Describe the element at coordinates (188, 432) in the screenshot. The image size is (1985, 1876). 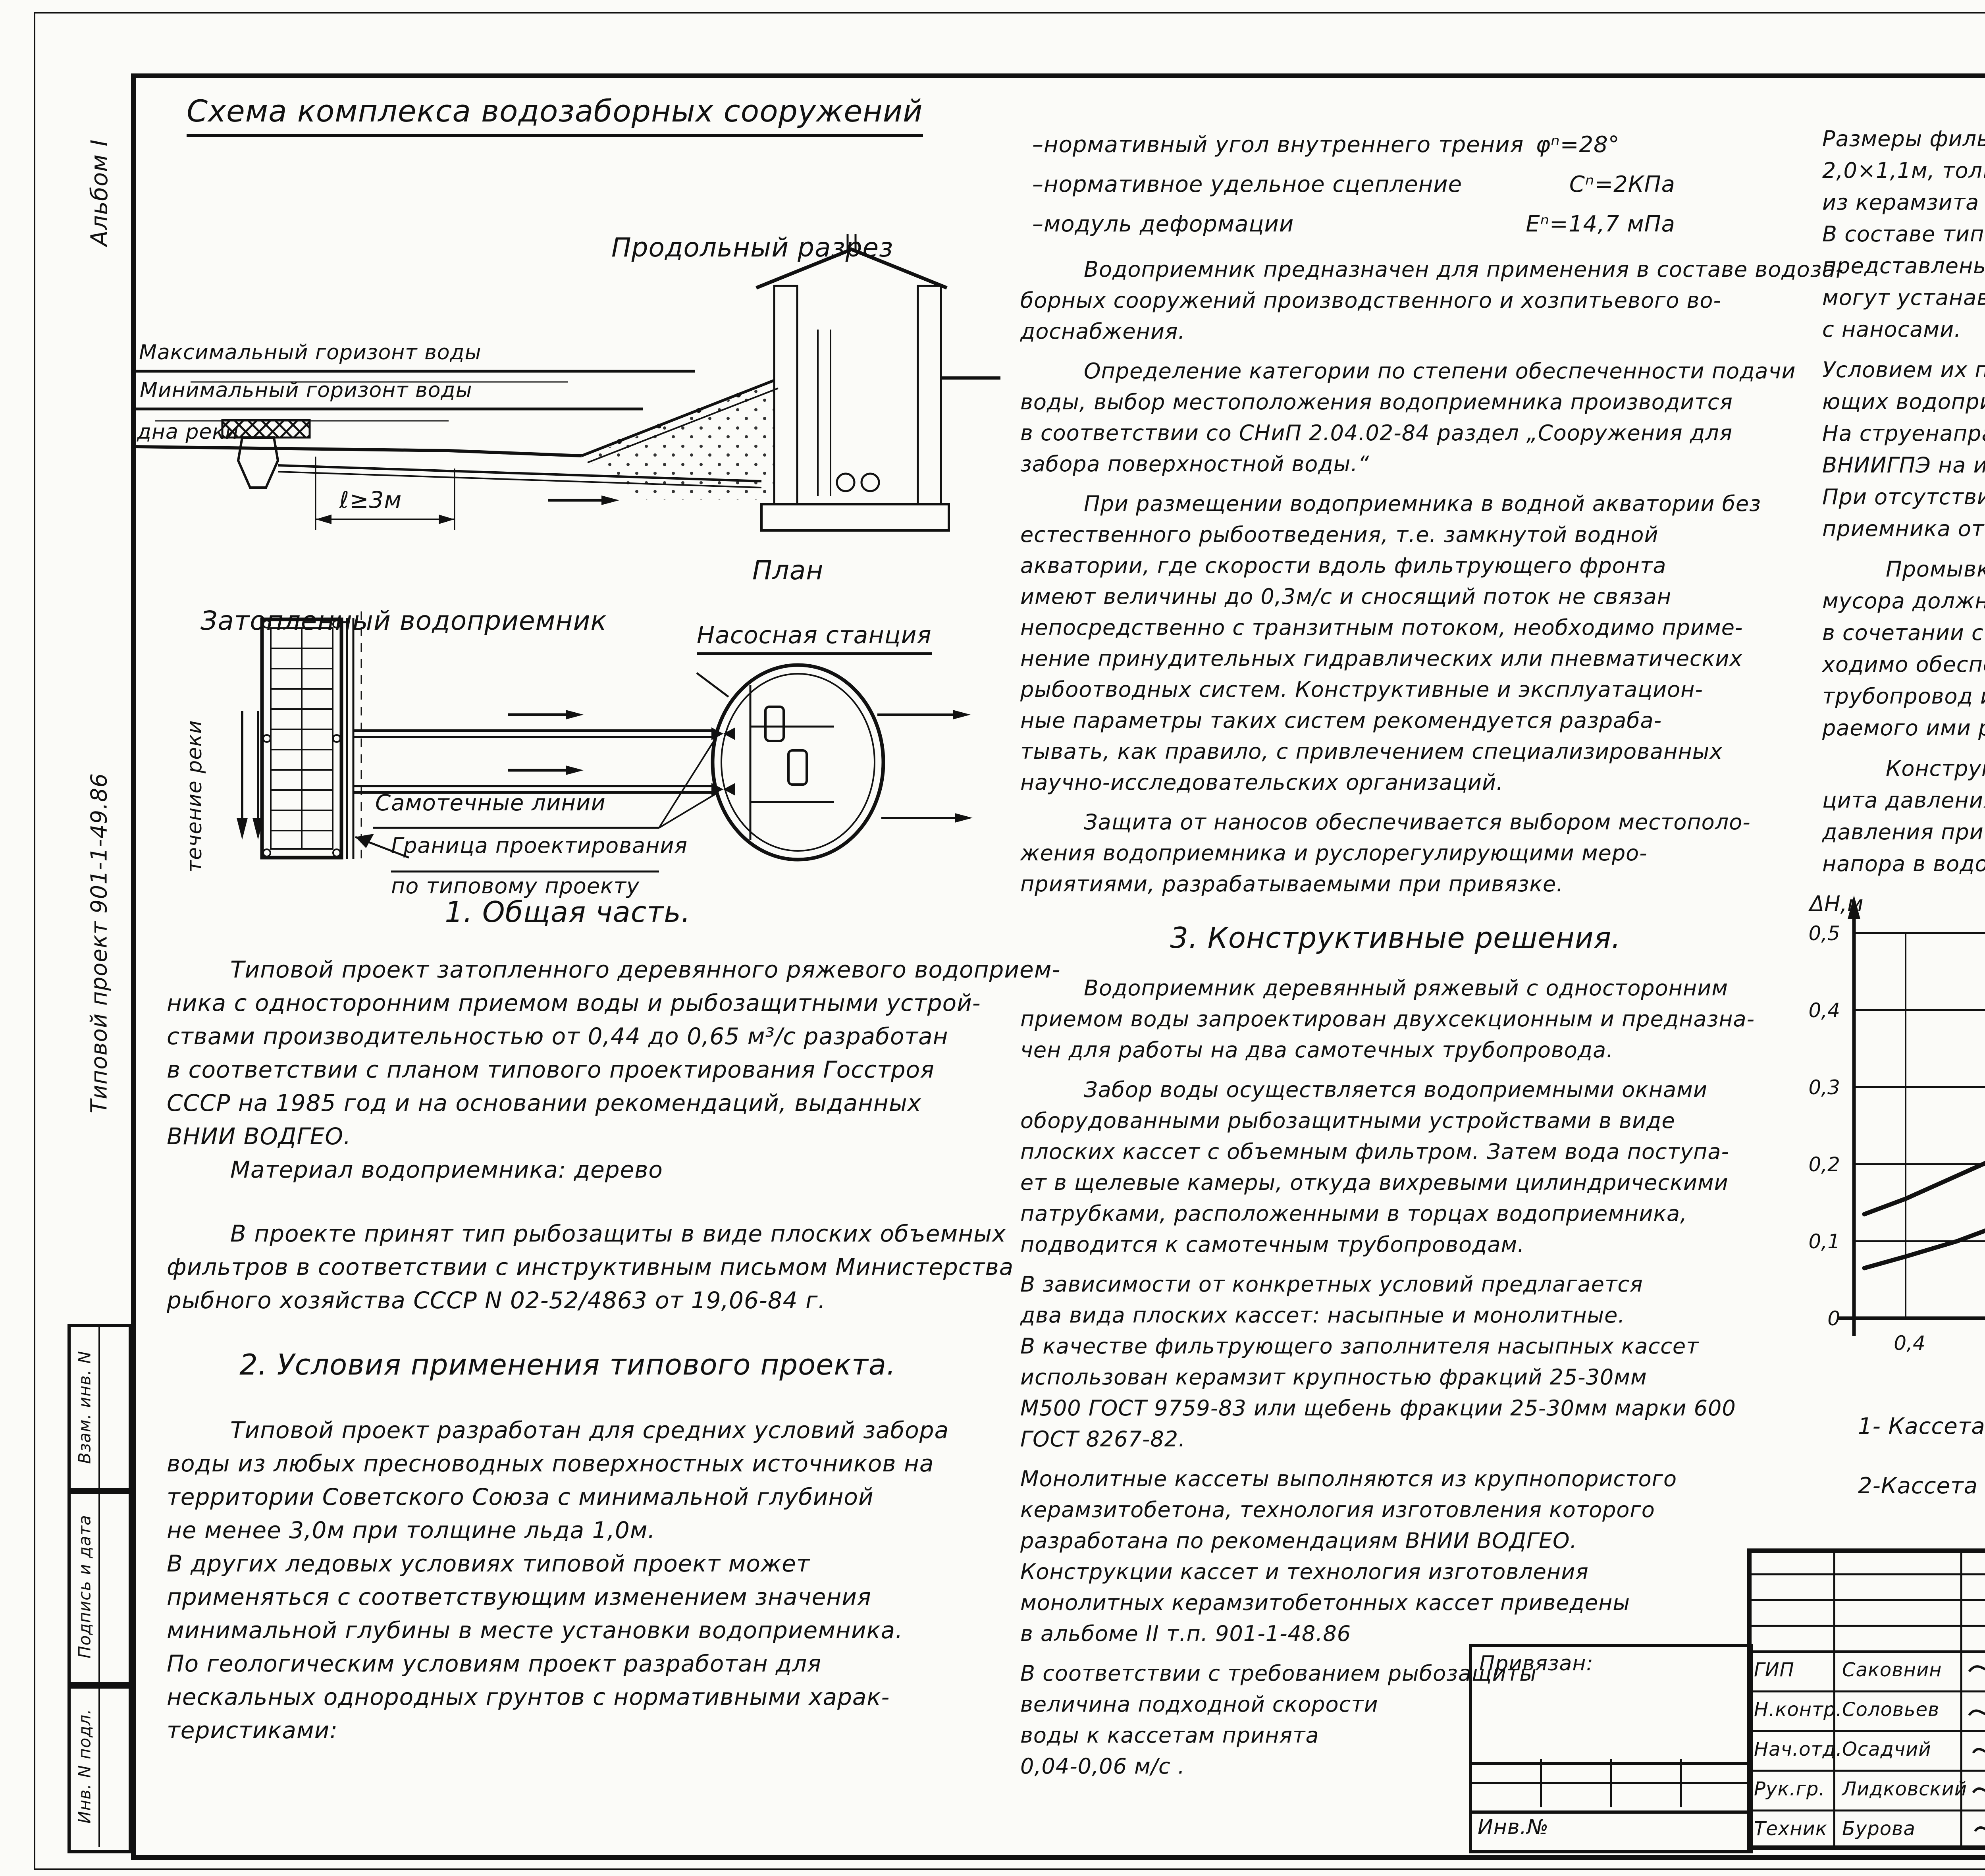
I see `river-bottom-label: дна реки` at that location.